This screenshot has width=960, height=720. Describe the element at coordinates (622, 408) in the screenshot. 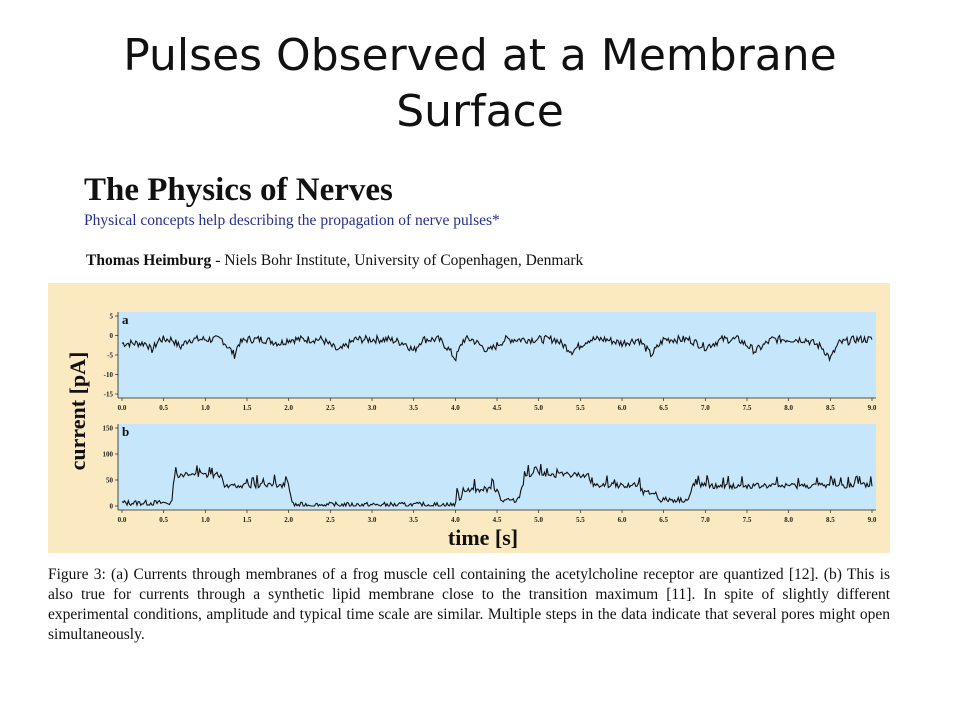

I see `panel-a-x-tick-label: 6.0` at that location.